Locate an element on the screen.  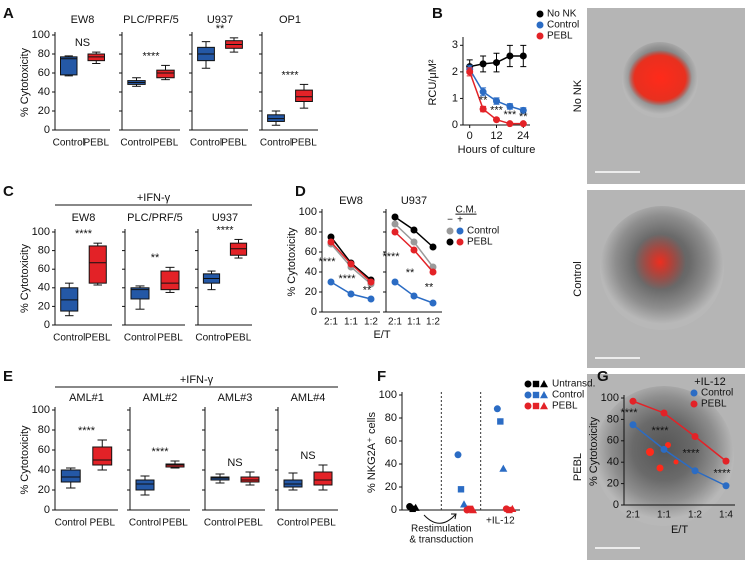
subplot-title: PLC/PRF/5 is located at coordinates (151, 20).